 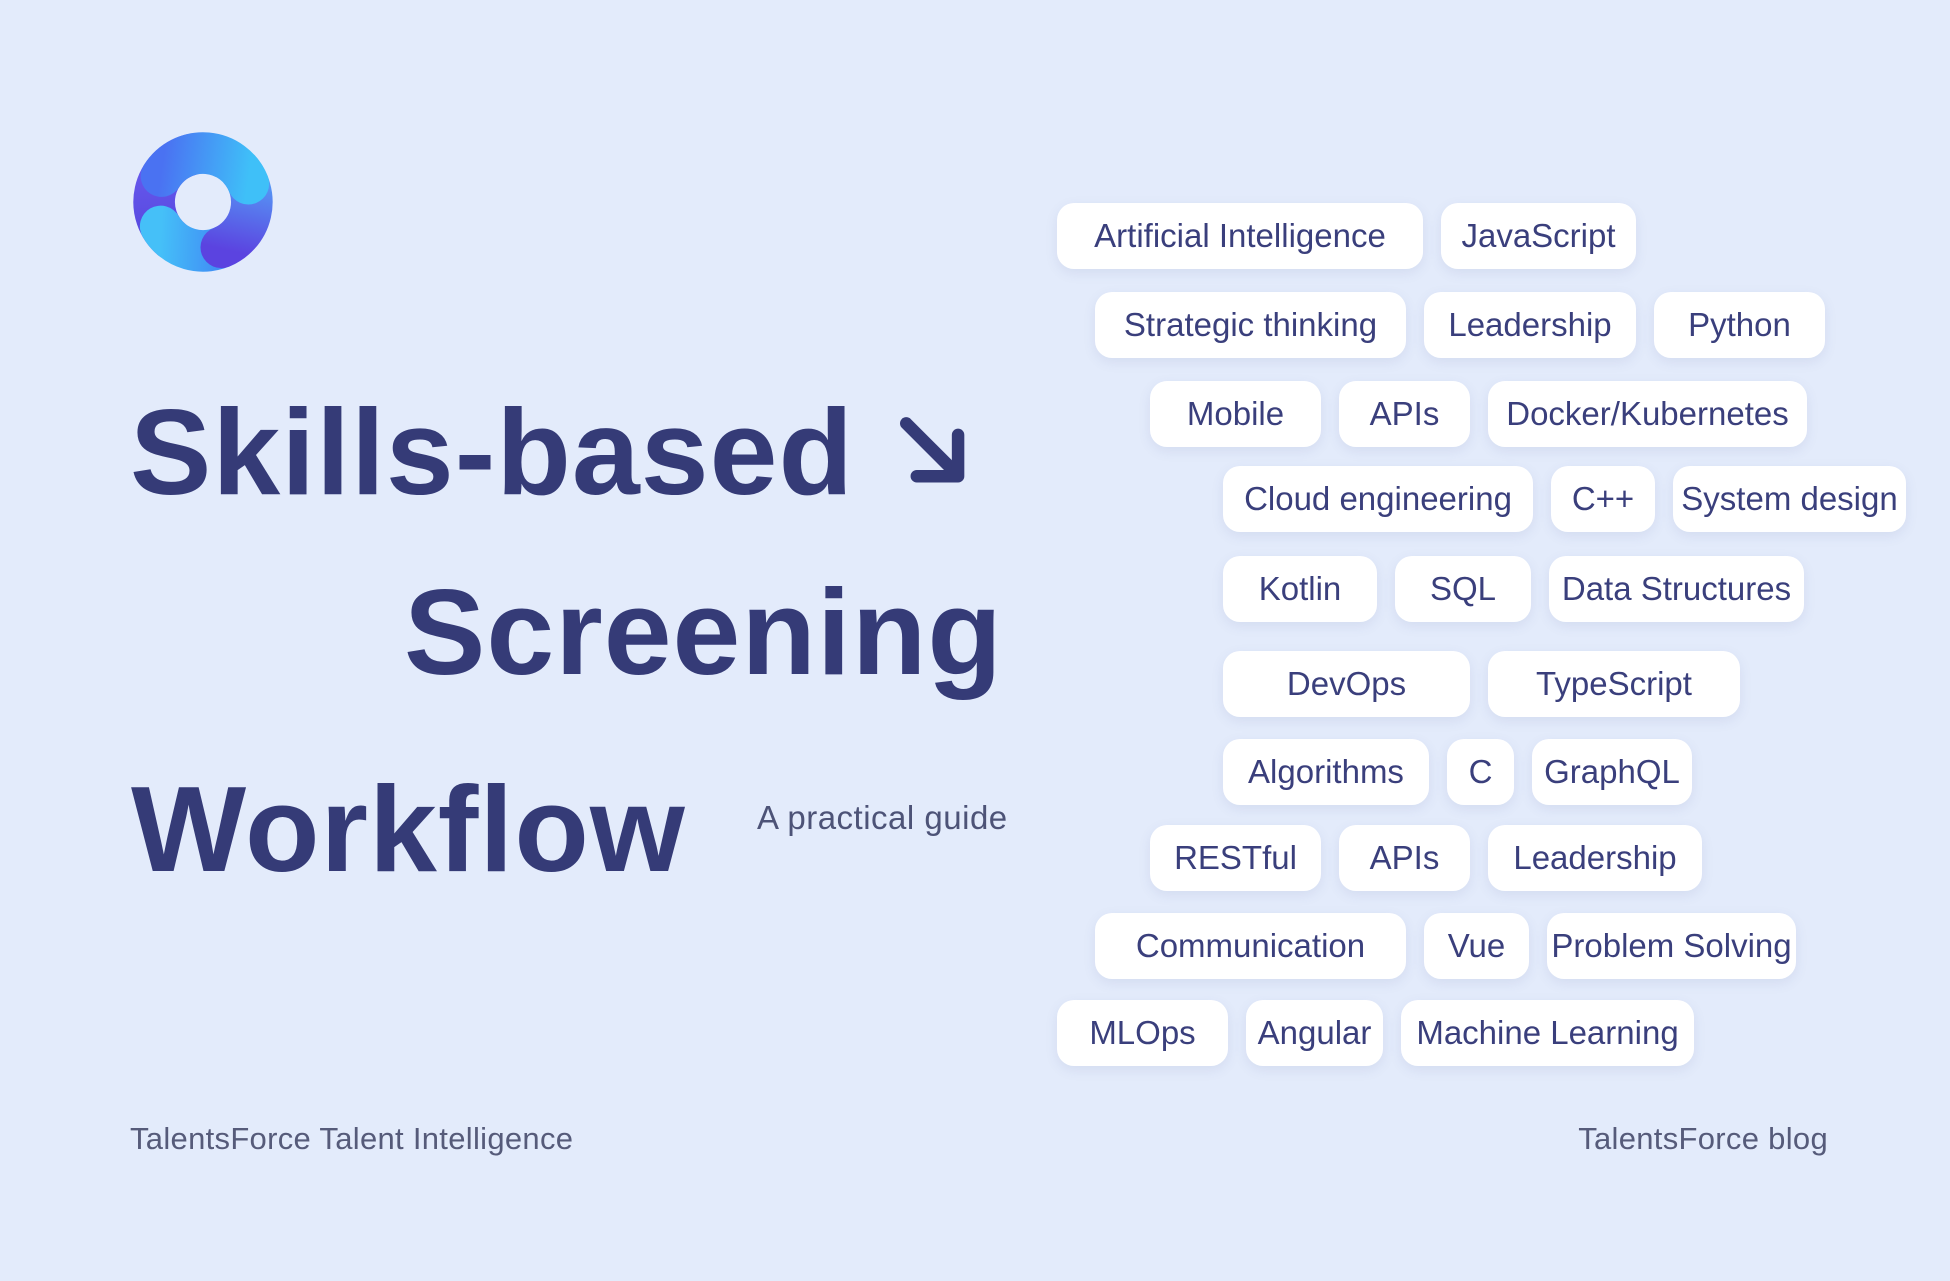 I want to click on title-line-1: Skills-based, so click(x=557, y=452).